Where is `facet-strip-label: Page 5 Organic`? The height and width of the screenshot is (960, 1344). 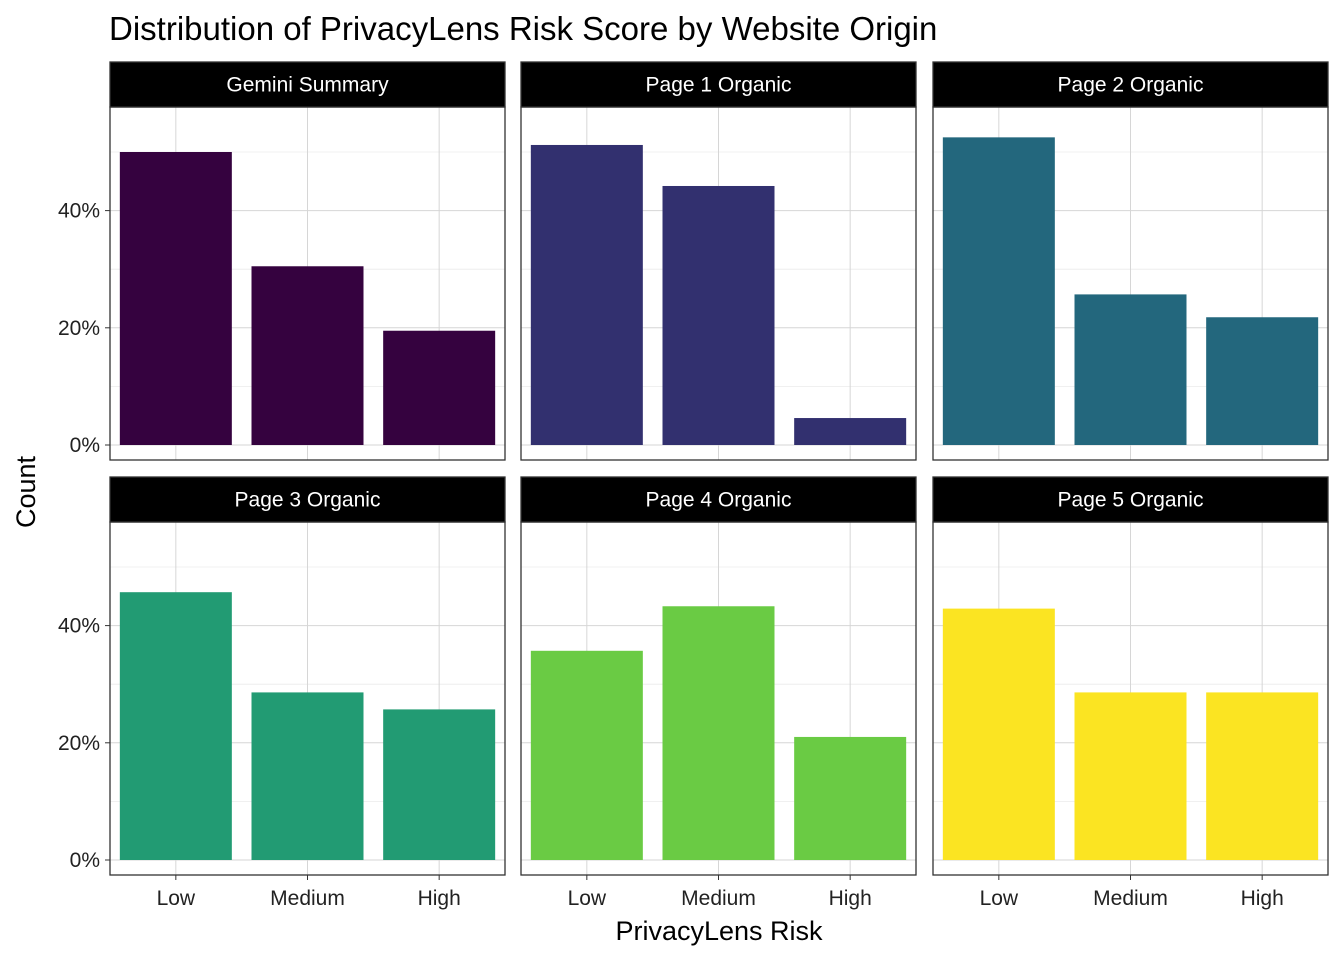
facet-strip-label: Page 5 Organic is located at coordinates (1131, 500).